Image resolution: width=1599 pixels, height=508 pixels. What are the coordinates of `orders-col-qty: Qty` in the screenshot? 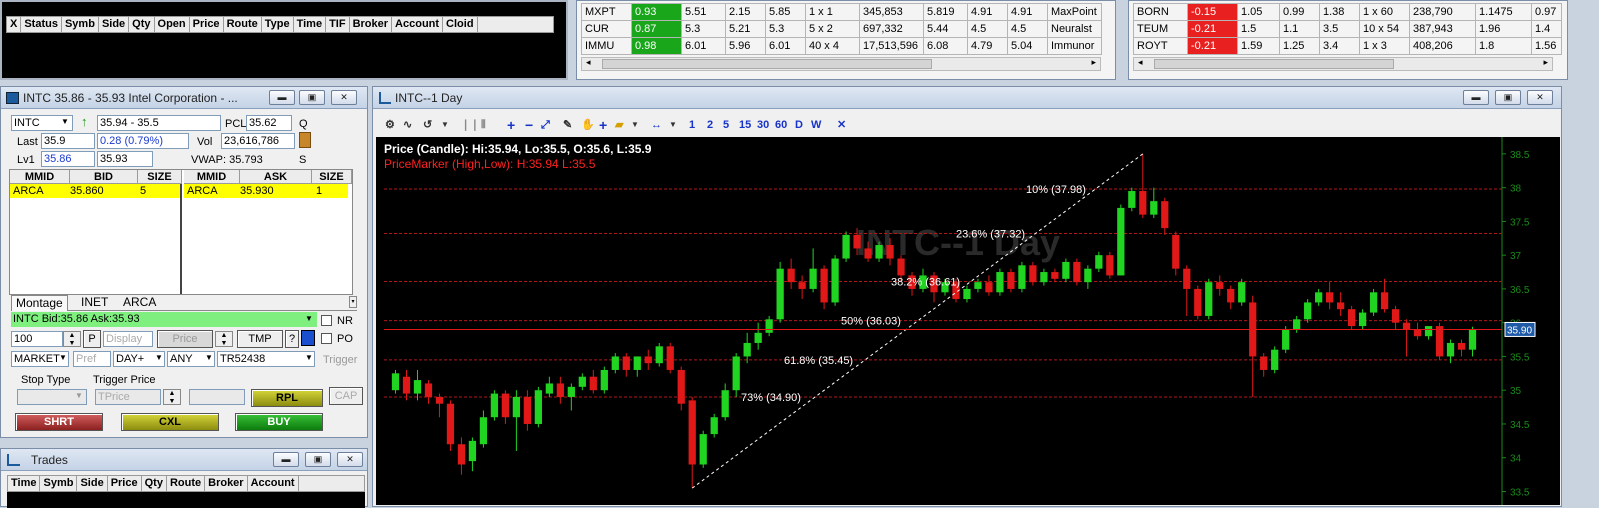 It's located at (142, 24).